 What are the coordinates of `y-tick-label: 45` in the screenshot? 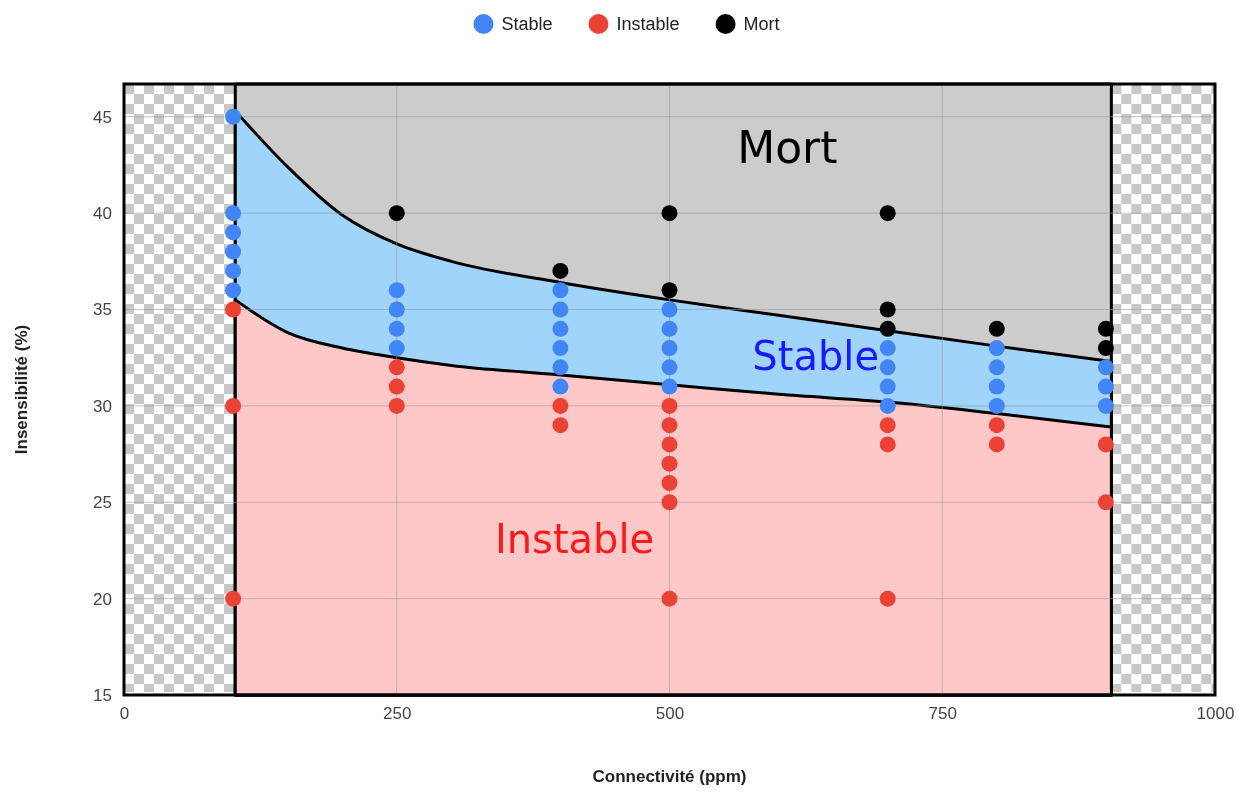 It's located at (102, 117).